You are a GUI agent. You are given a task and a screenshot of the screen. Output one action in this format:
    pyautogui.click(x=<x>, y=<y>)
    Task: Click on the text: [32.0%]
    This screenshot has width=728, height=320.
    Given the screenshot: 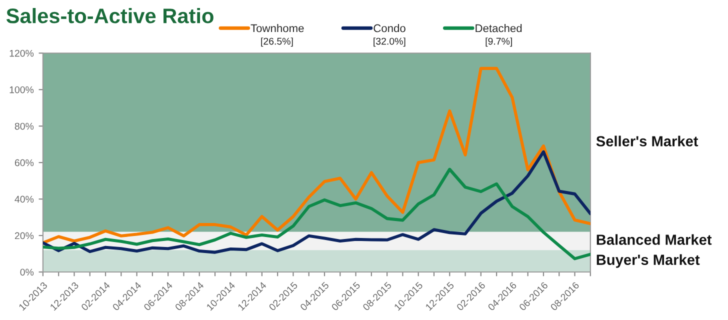 What is the action you would take?
    pyautogui.click(x=390, y=42)
    